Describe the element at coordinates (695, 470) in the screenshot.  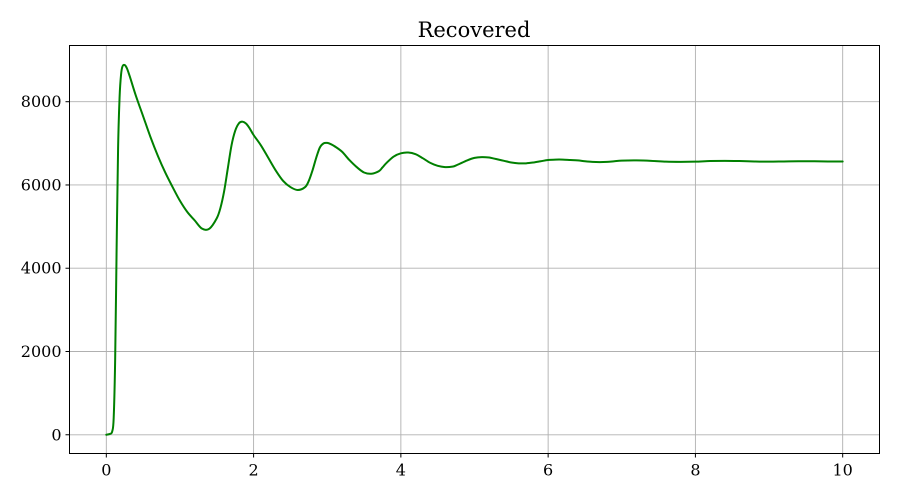
I see `x-tick-label-4: 8` at that location.